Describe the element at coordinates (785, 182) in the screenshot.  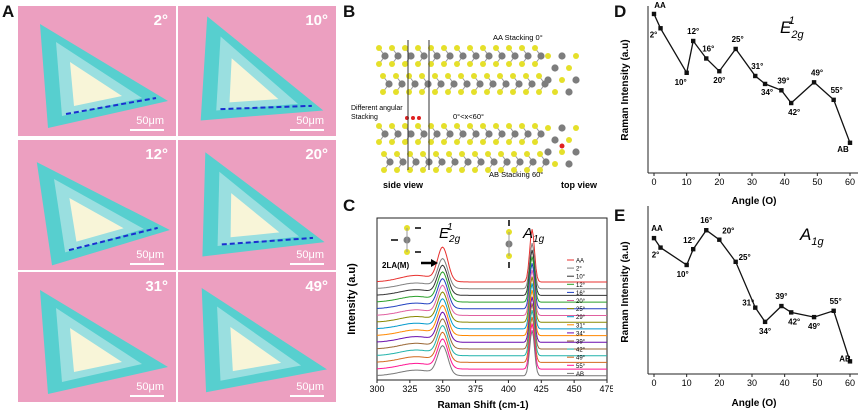
I see `x-tick-label: 40` at that location.